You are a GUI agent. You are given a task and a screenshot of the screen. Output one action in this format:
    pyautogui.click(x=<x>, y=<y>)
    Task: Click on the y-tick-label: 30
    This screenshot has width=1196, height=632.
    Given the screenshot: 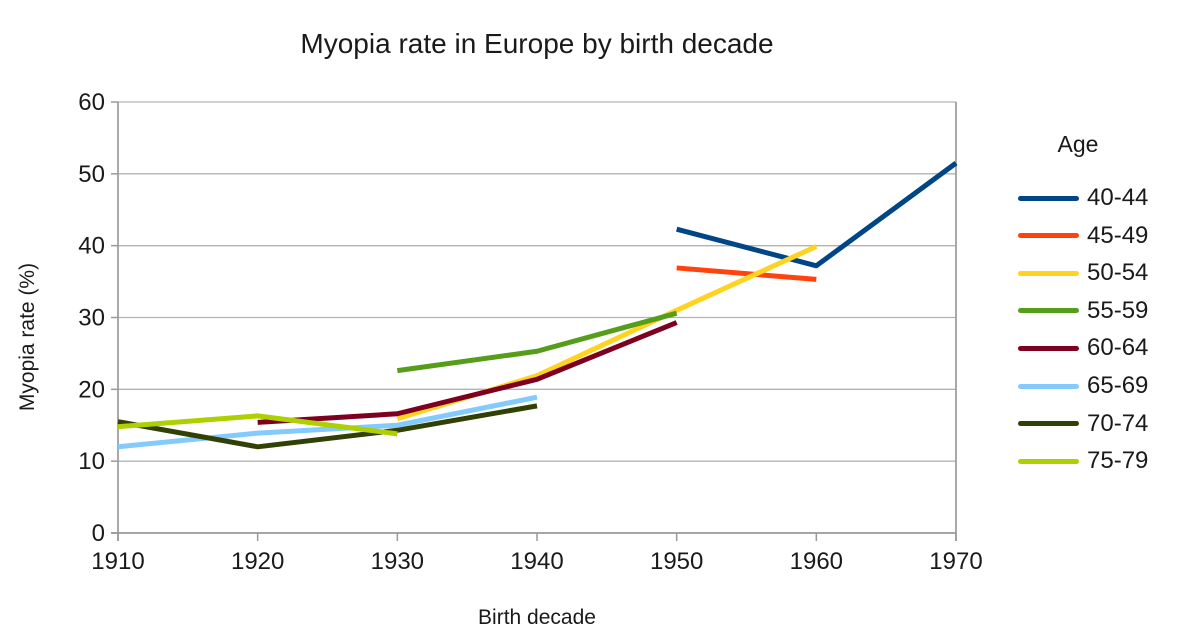 What is the action you would take?
    pyautogui.click(x=91, y=318)
    